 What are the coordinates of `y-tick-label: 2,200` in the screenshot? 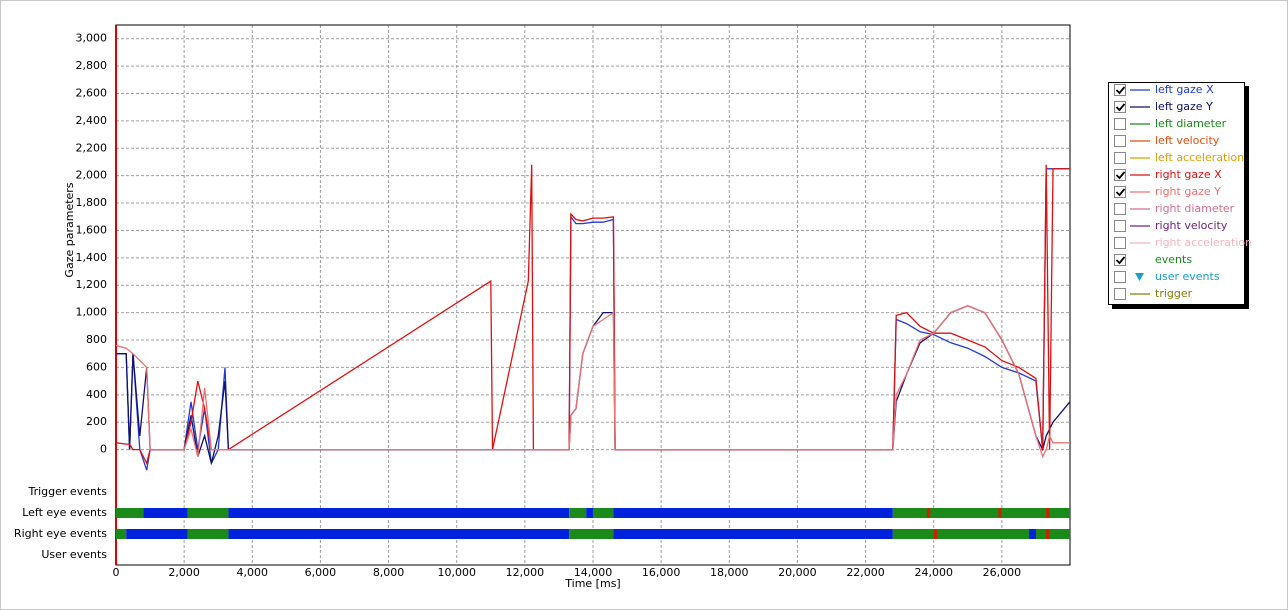 It's located at (92, 147).